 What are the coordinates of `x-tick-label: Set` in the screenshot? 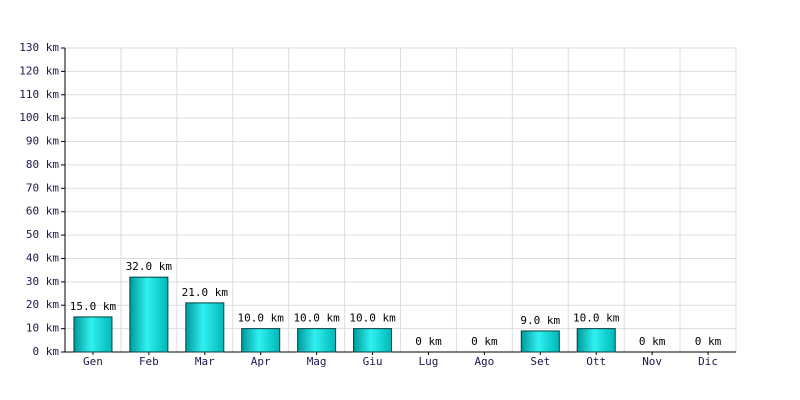 It's located at (540, 361).